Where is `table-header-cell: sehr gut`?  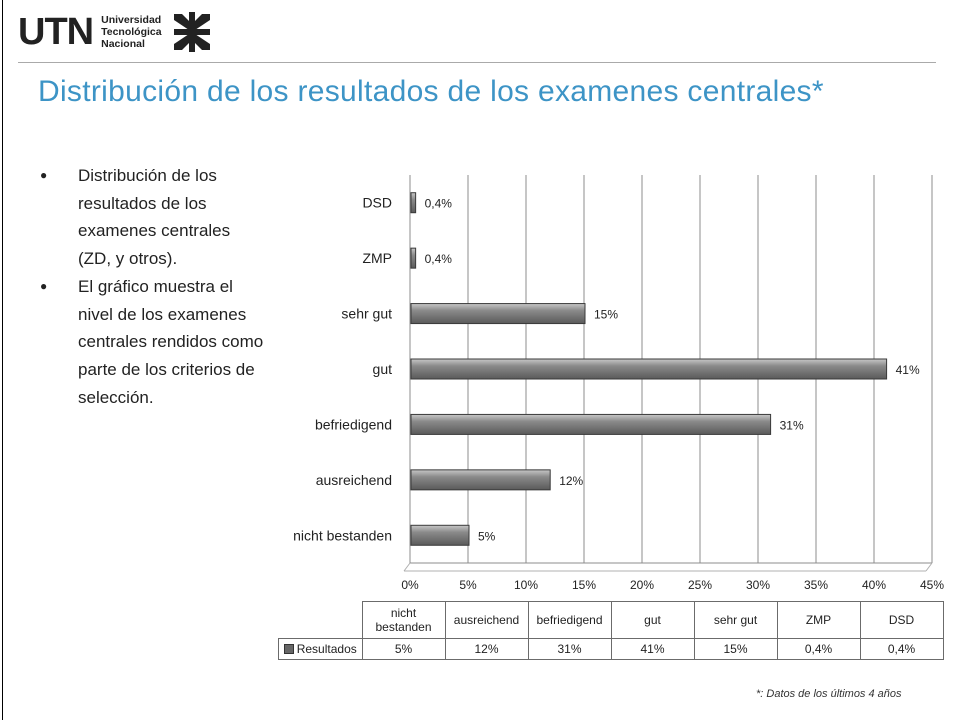
table-header-cell: sehr gut is located at coordinates (735, 620).